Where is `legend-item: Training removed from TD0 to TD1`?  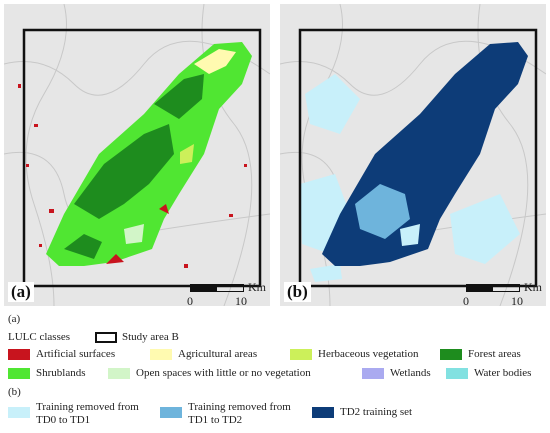
legend-item: Training removed from TD0 to TD1 is located at coordinates (87, 413).